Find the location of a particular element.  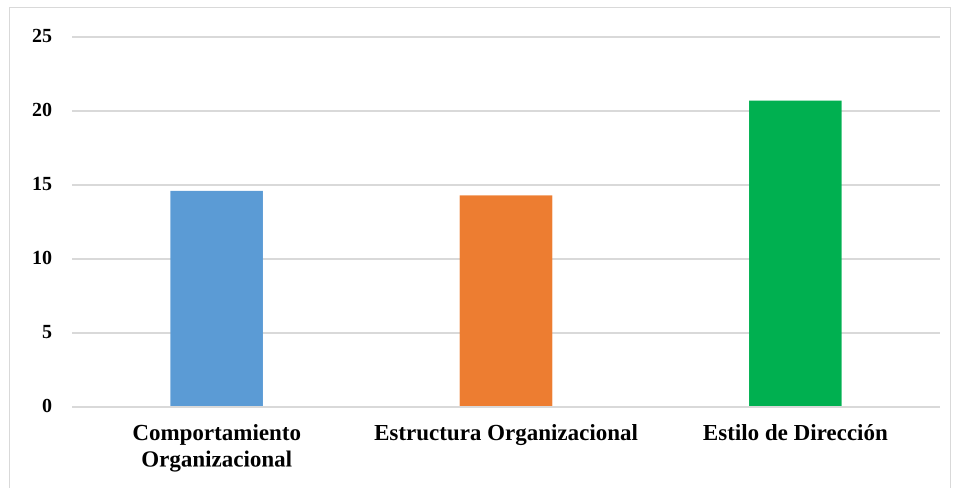

y-tick-label: 25 is located at coordinates (42, 36).